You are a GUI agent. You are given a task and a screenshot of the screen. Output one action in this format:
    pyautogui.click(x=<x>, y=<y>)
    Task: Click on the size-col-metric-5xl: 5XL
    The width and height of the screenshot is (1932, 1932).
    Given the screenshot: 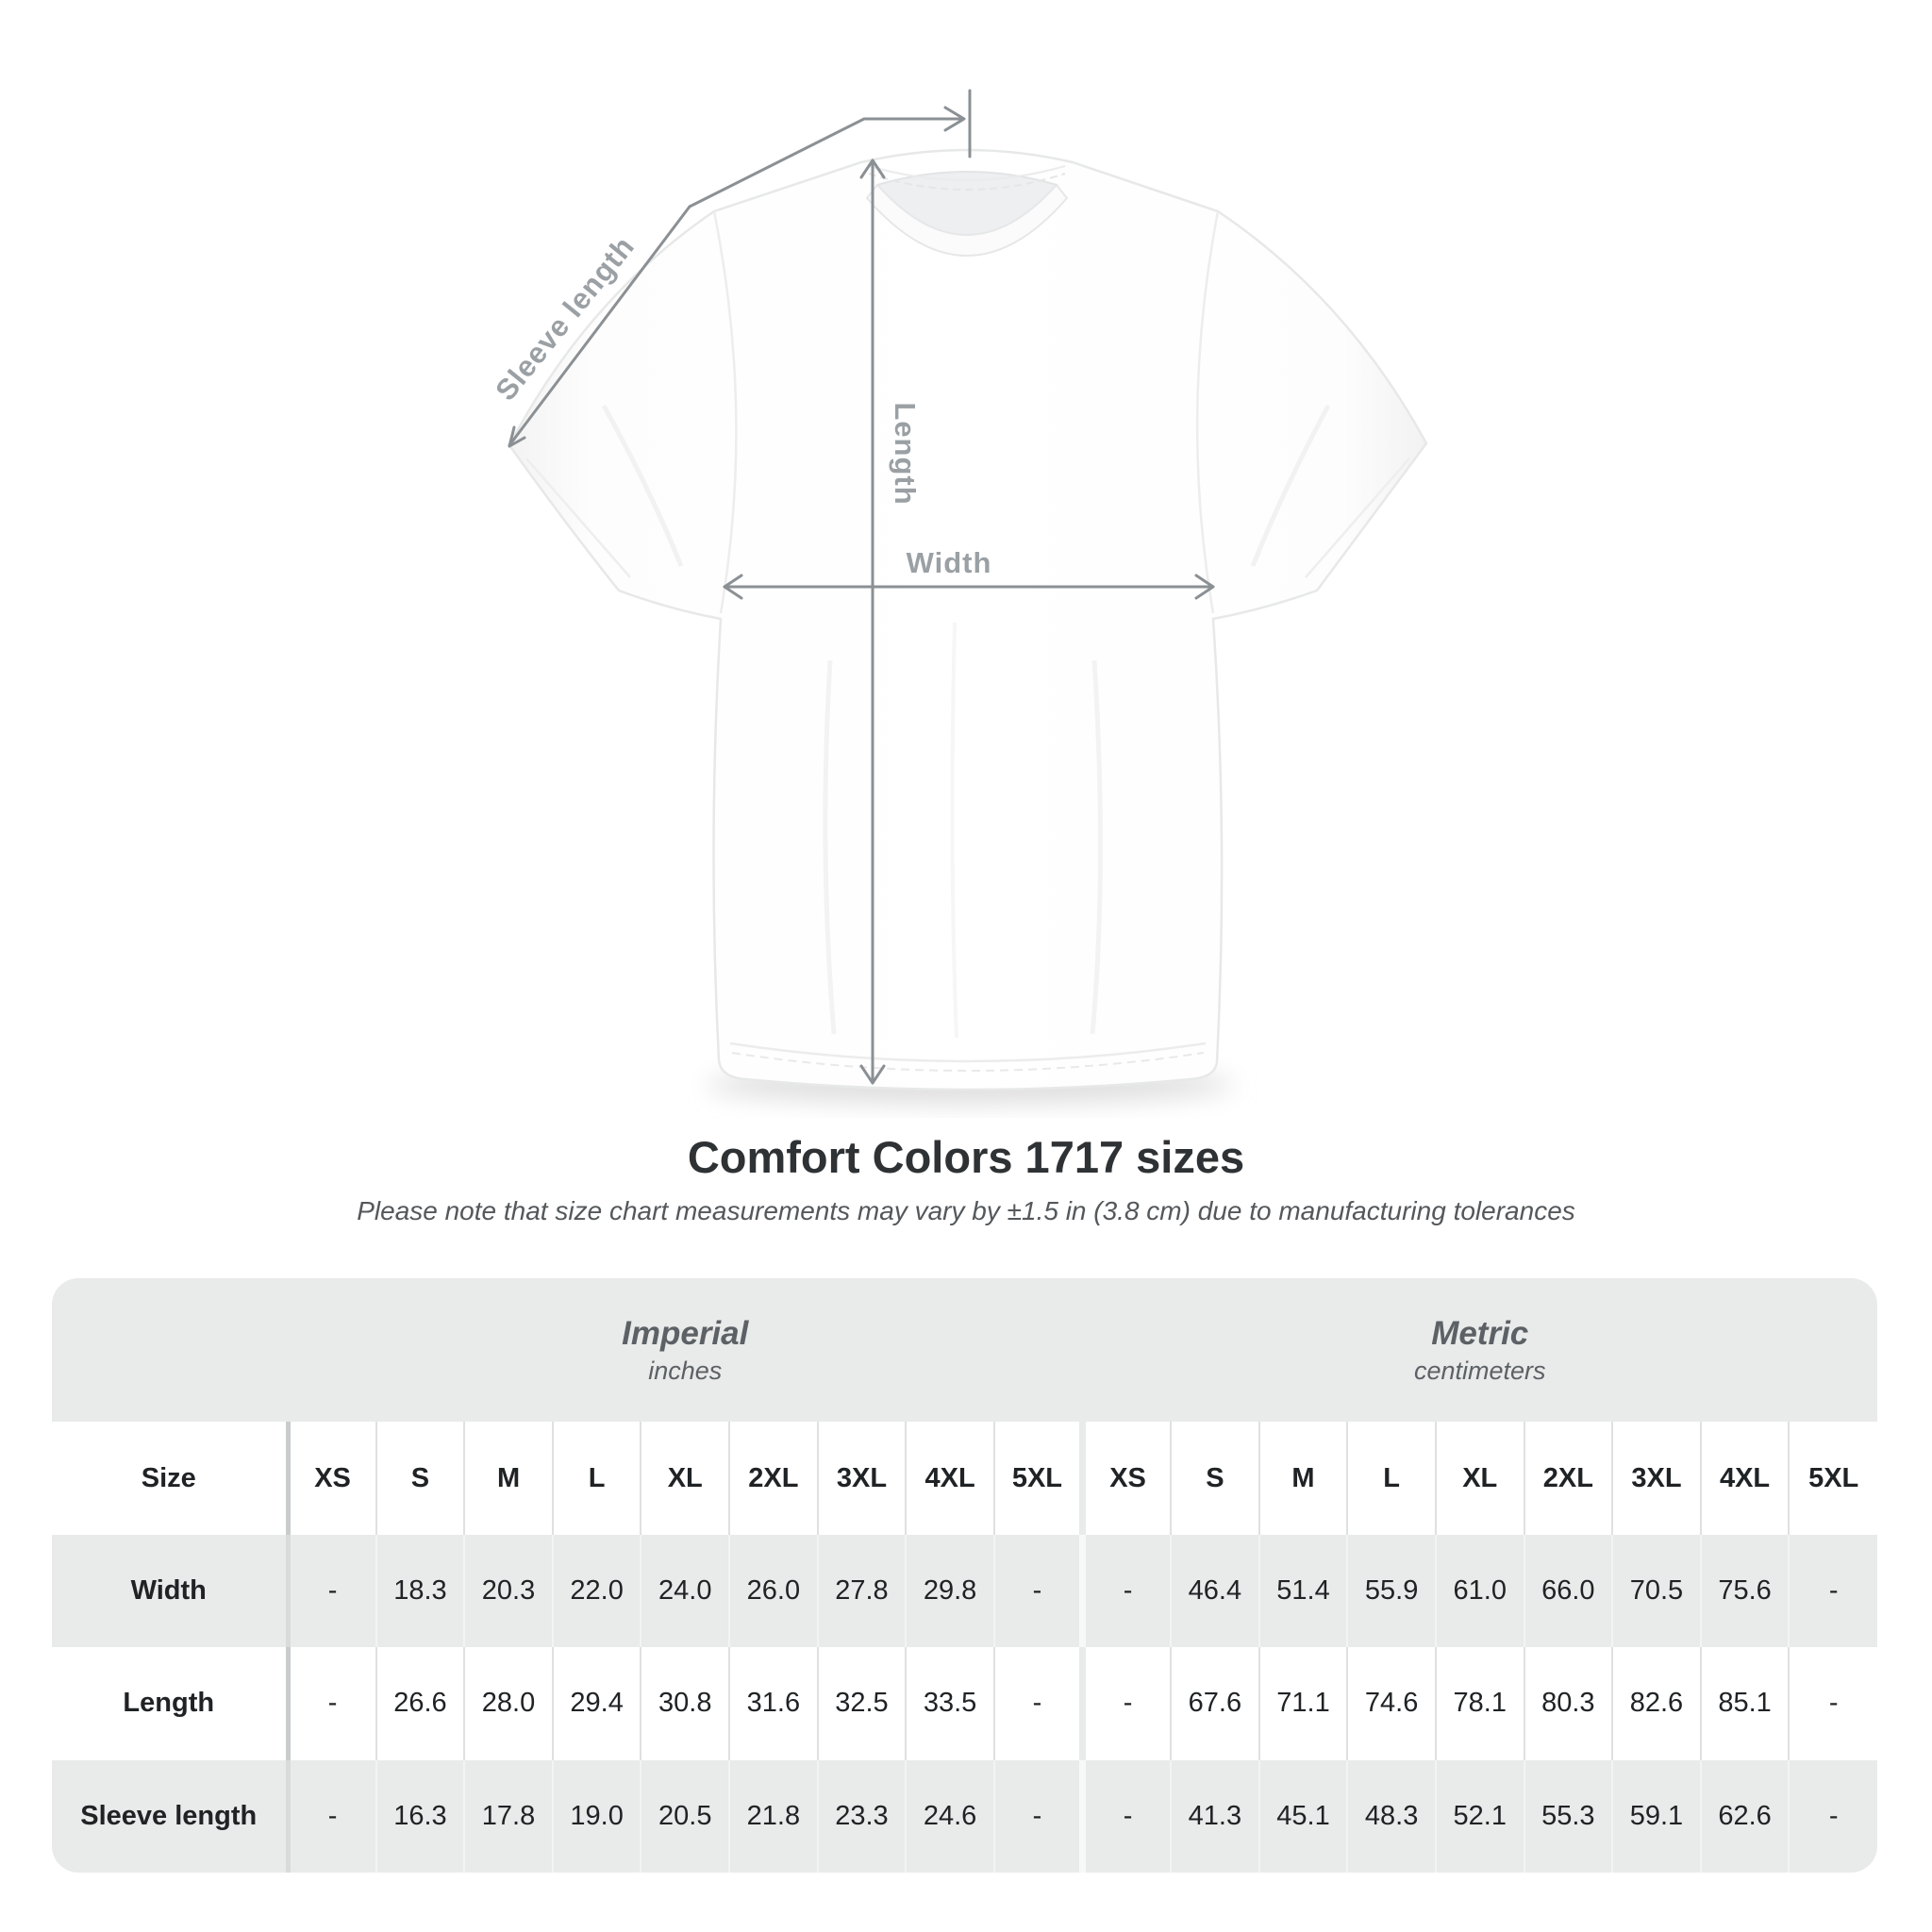 What is the action you would take?
    pyautogui.click(x=1833, y=1478)
    